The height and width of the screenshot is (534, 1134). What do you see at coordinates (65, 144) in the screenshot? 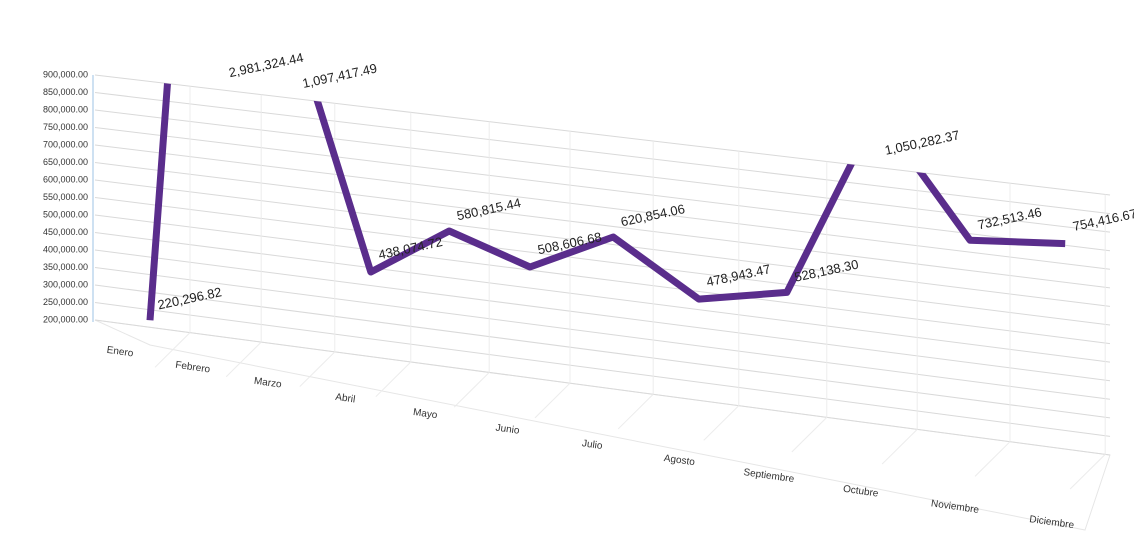
I see `y-tick-label: 700,000.00` at bounding box center [65, 144].